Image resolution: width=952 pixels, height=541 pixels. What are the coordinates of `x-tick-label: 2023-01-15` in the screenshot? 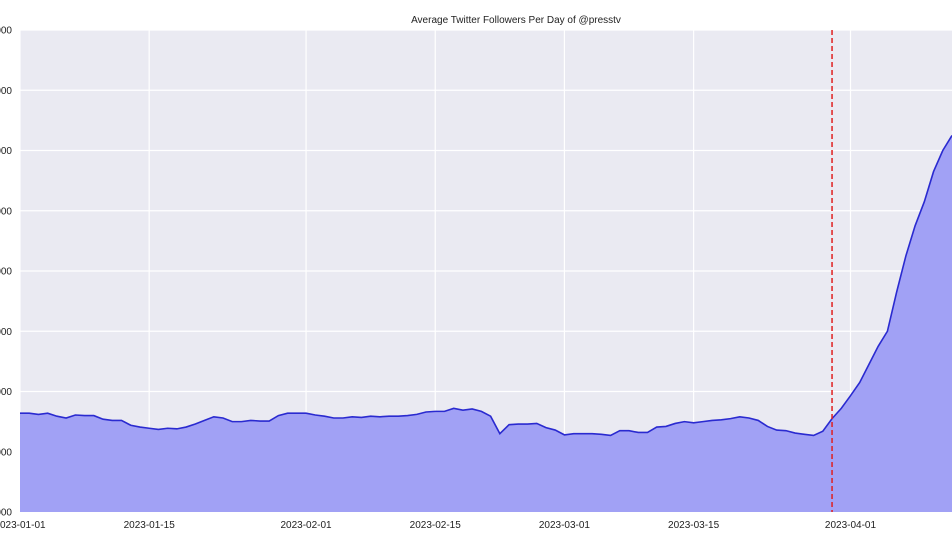 It's located at (150, 525).